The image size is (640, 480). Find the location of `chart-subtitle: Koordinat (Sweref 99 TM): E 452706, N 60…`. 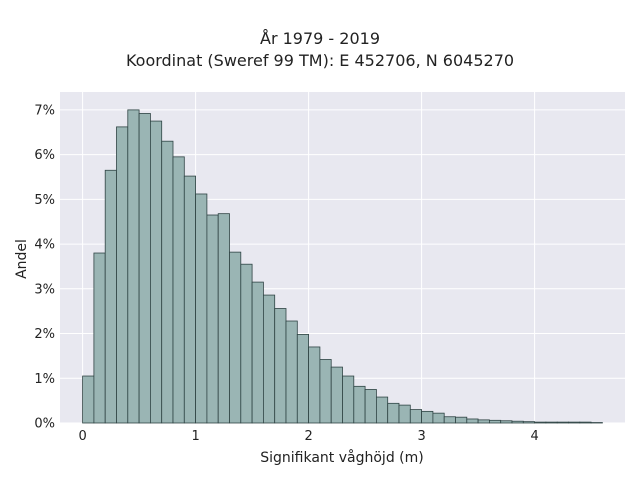

chart-subtitle: Koordinat (Sweref 99 TM): E 452706, N 60… is located at coordinates (320, 60).